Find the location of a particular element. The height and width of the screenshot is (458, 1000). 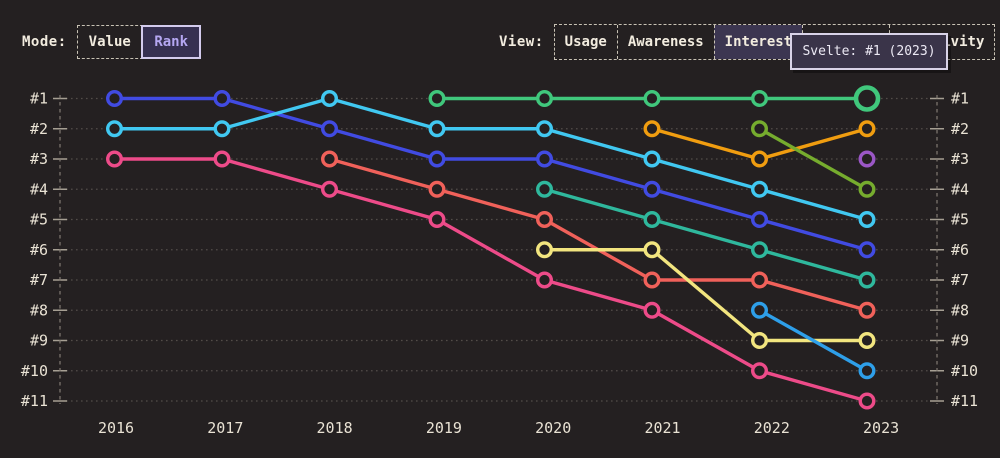

data-point-blue-2020 is located at coordinates (545, 159).